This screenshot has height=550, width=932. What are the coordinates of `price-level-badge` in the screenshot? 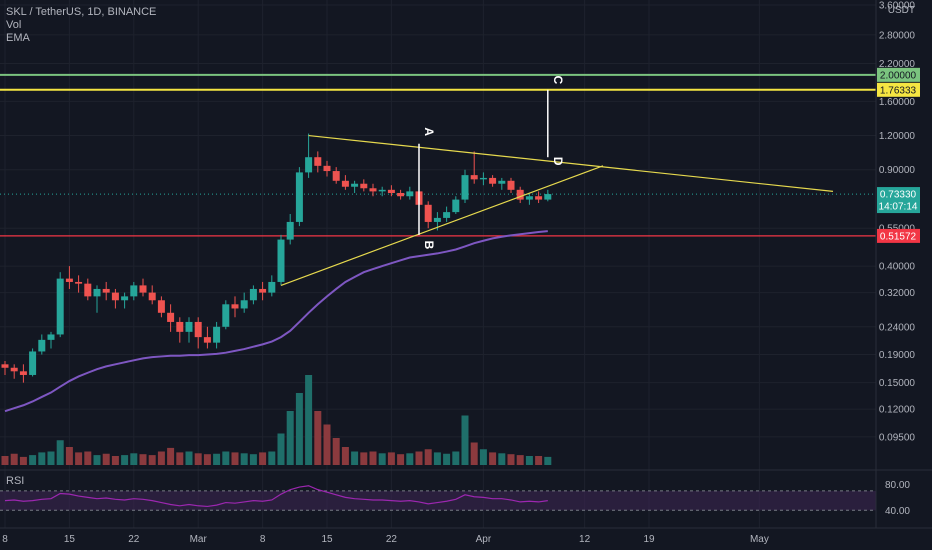 It's located at (898, 235).